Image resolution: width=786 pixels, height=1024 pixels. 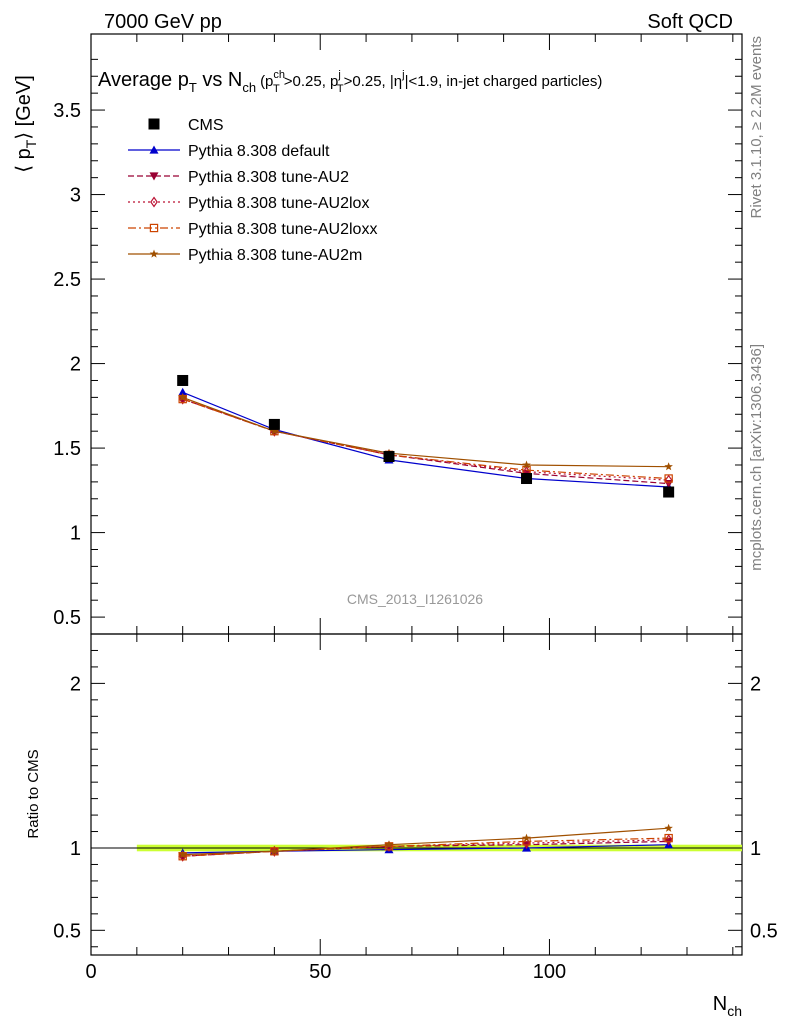 I want to click on legend-item-default: Pythia 8.308 default, so click(x=229, y=151).